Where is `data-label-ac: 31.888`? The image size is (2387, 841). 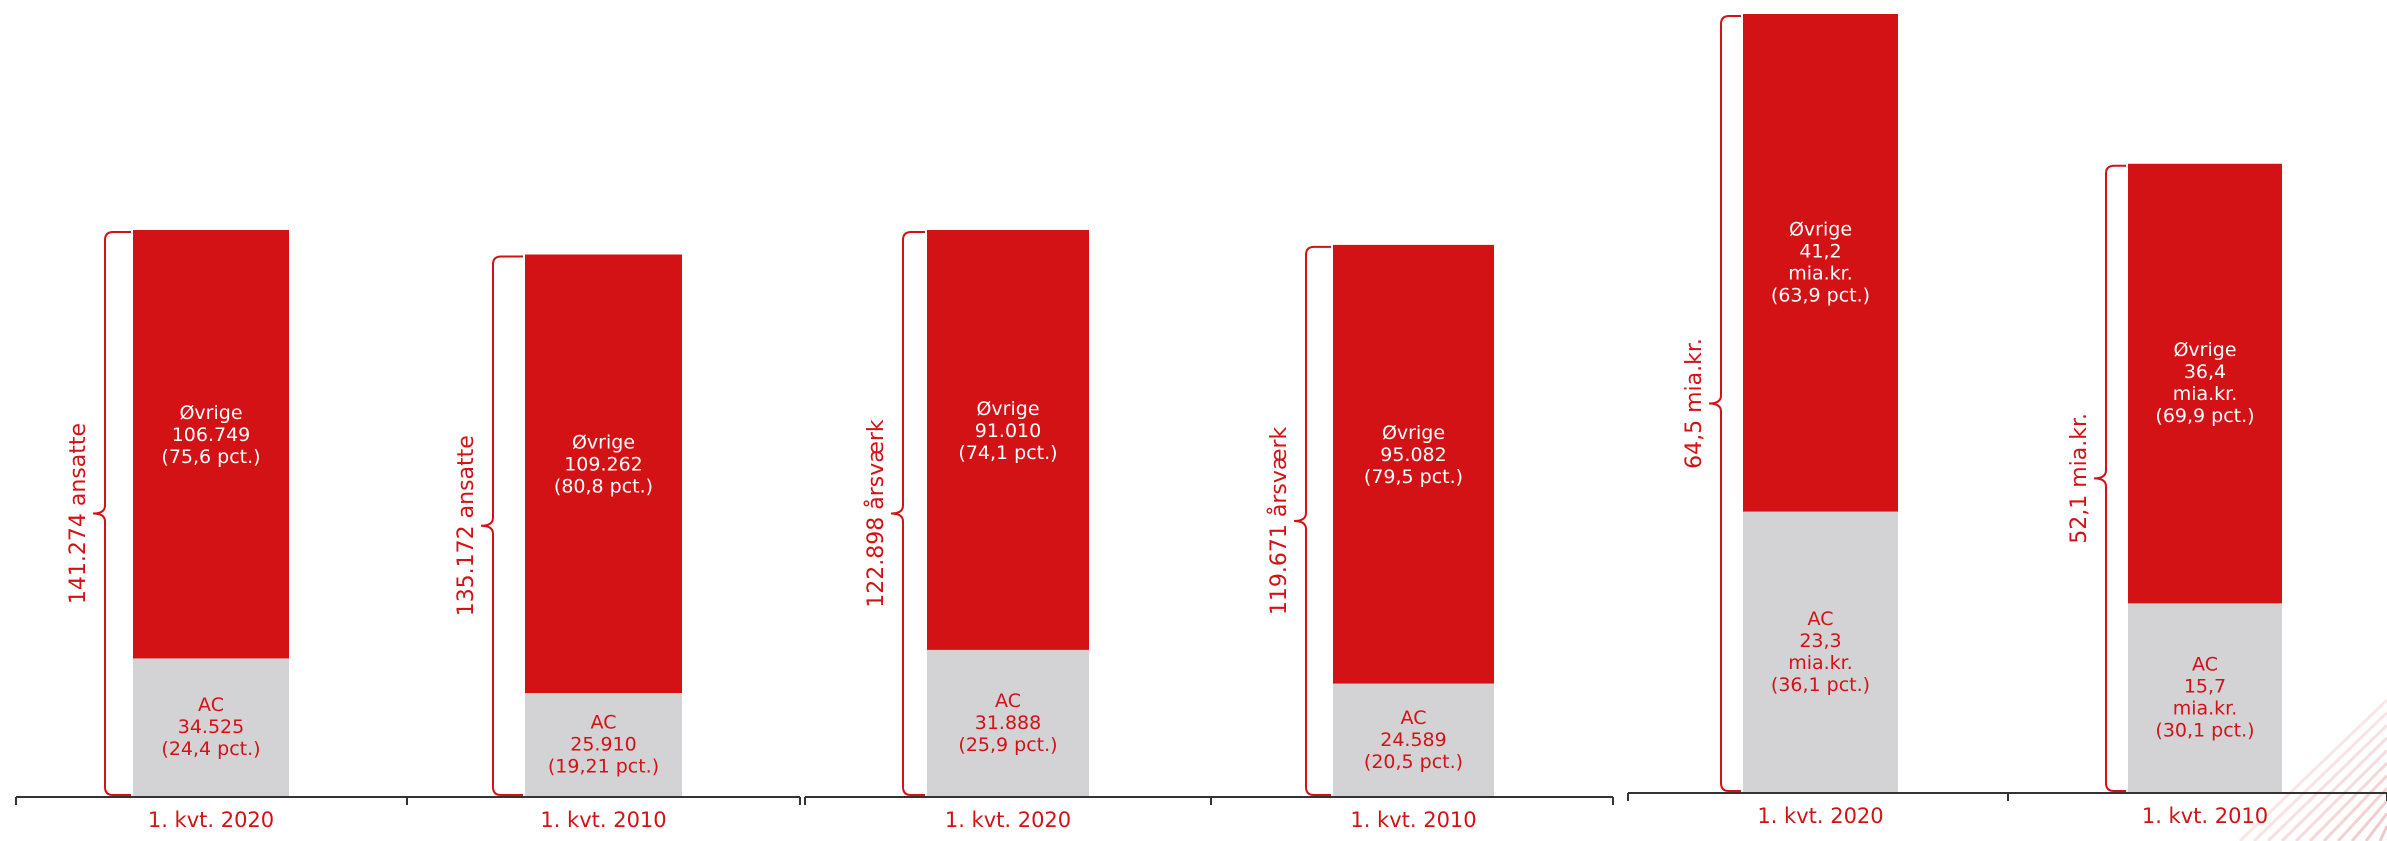 data-label-ac: 31.888 is located at coordinates (1008, 723).